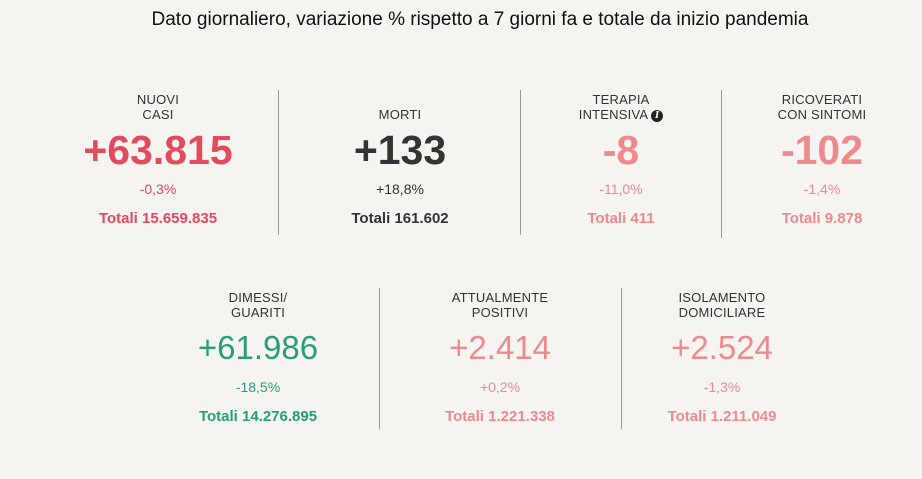  What do you see at coordinates (500, 312) in the screenshot?
I see `stat-label-line: POSITIVI` at bounding box center [500, 312].